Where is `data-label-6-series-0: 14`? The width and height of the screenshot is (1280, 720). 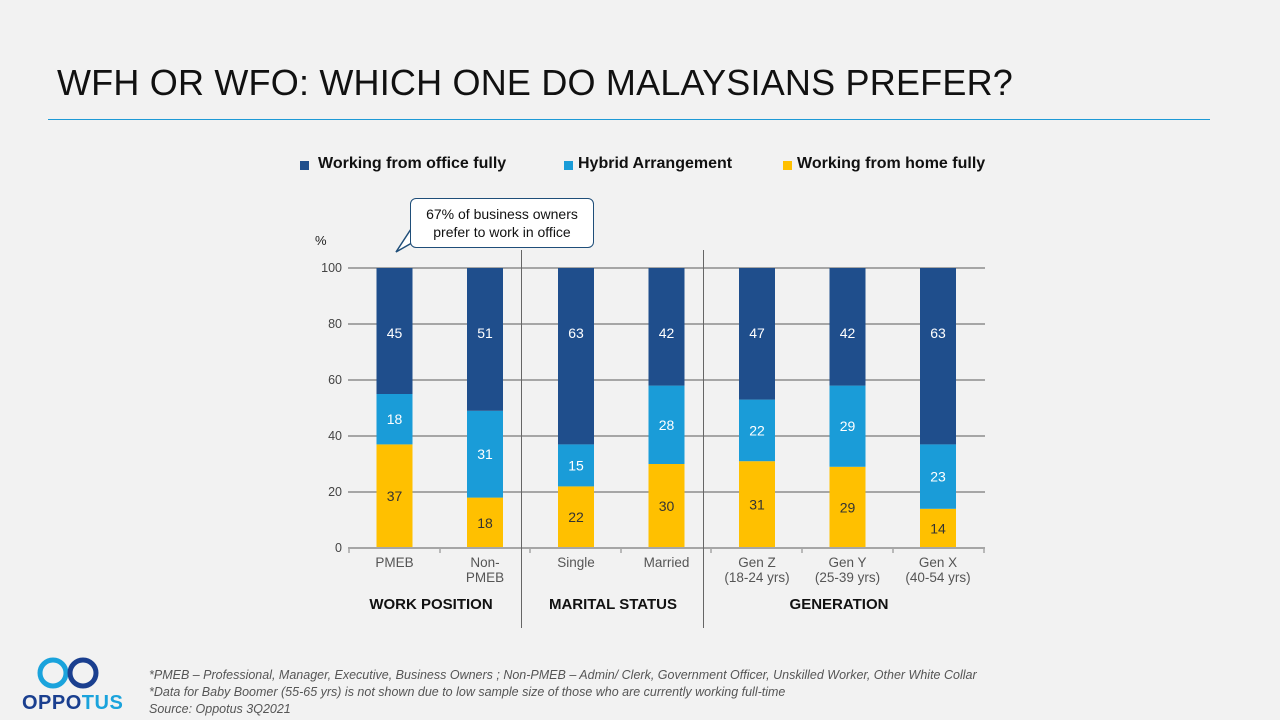
data-label-6-series-0: 14 is located at coordinates (938, 528).